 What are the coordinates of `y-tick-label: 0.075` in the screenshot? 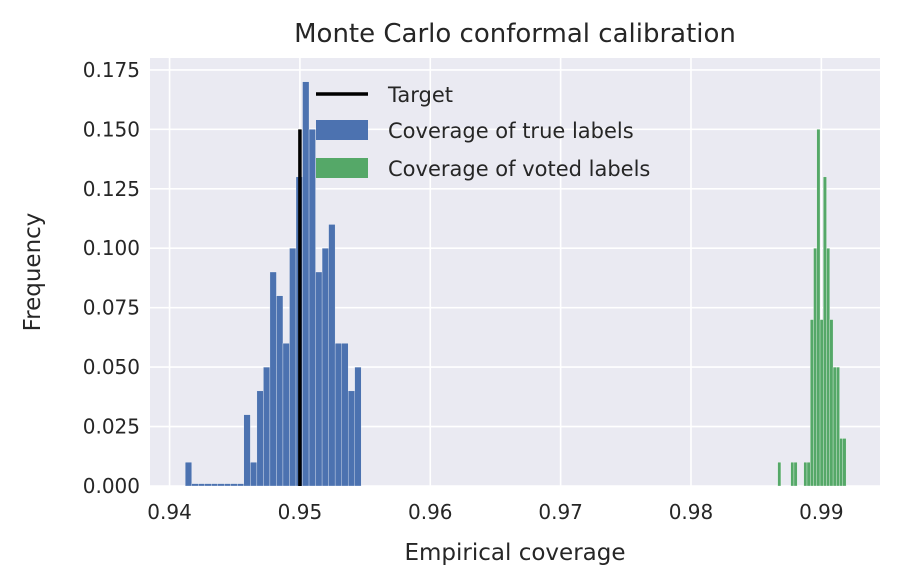 It's located at (111, 308).